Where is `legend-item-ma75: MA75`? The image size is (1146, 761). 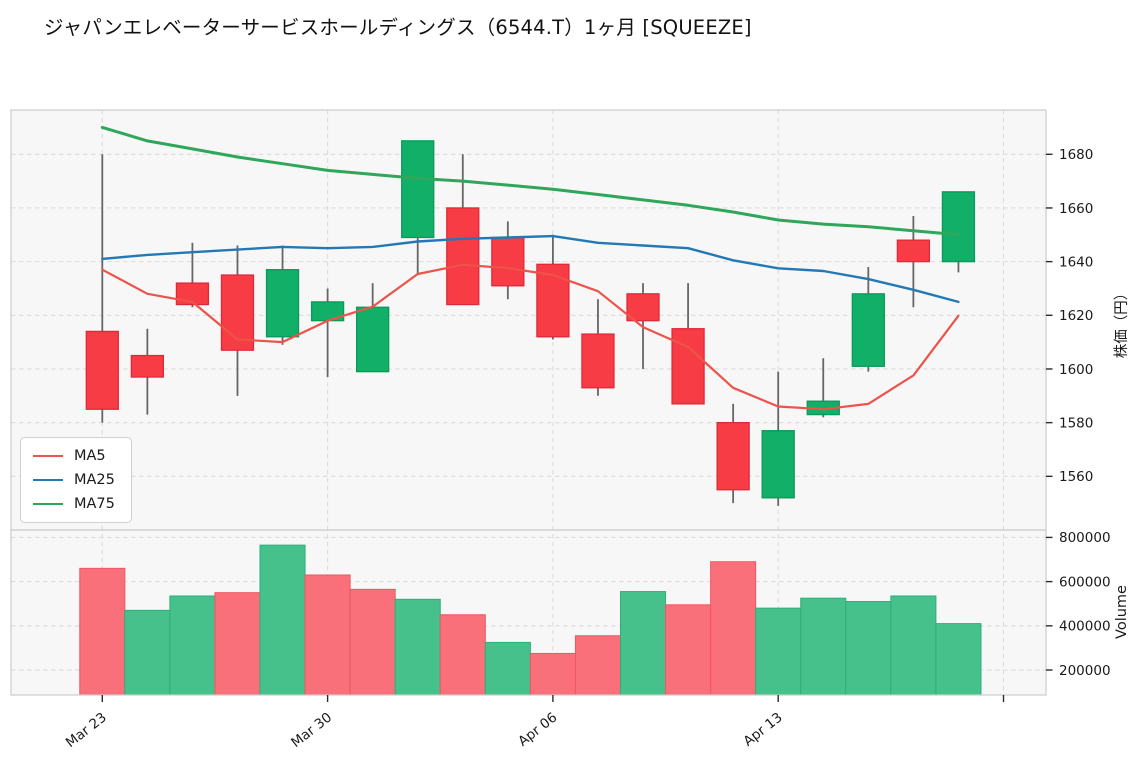
legend-item-ma75: MA75 is located at coordinates (74, 504).